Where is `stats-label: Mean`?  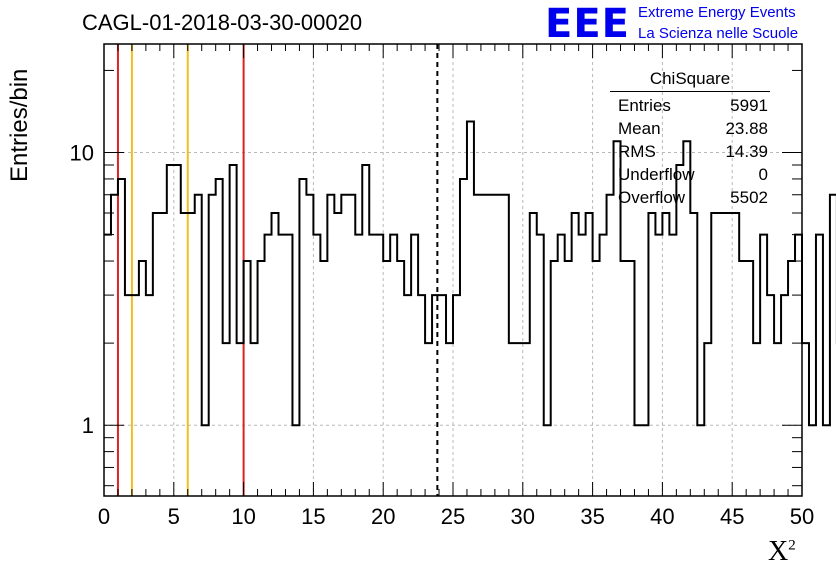 stats-label: Mean is located at coordinates (639, 128).